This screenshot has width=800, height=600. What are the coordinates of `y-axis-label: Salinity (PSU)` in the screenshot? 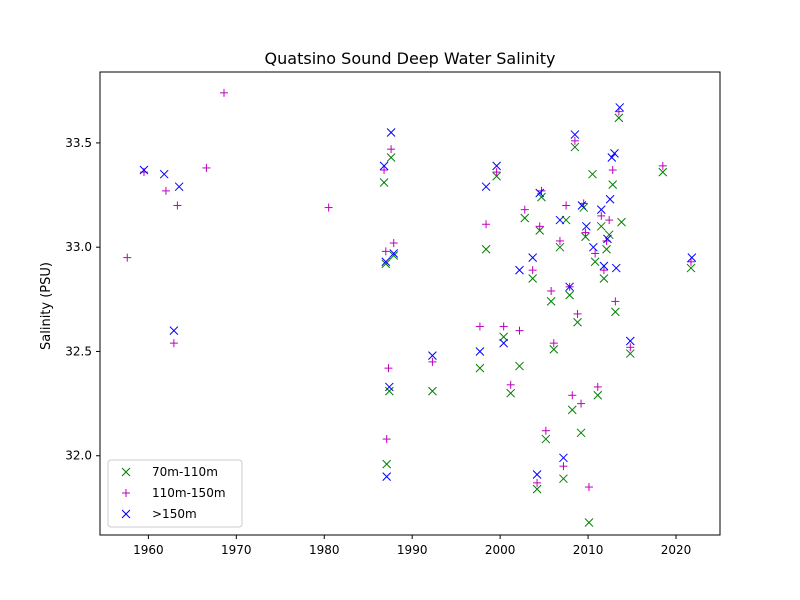 It's located at (46, 306).